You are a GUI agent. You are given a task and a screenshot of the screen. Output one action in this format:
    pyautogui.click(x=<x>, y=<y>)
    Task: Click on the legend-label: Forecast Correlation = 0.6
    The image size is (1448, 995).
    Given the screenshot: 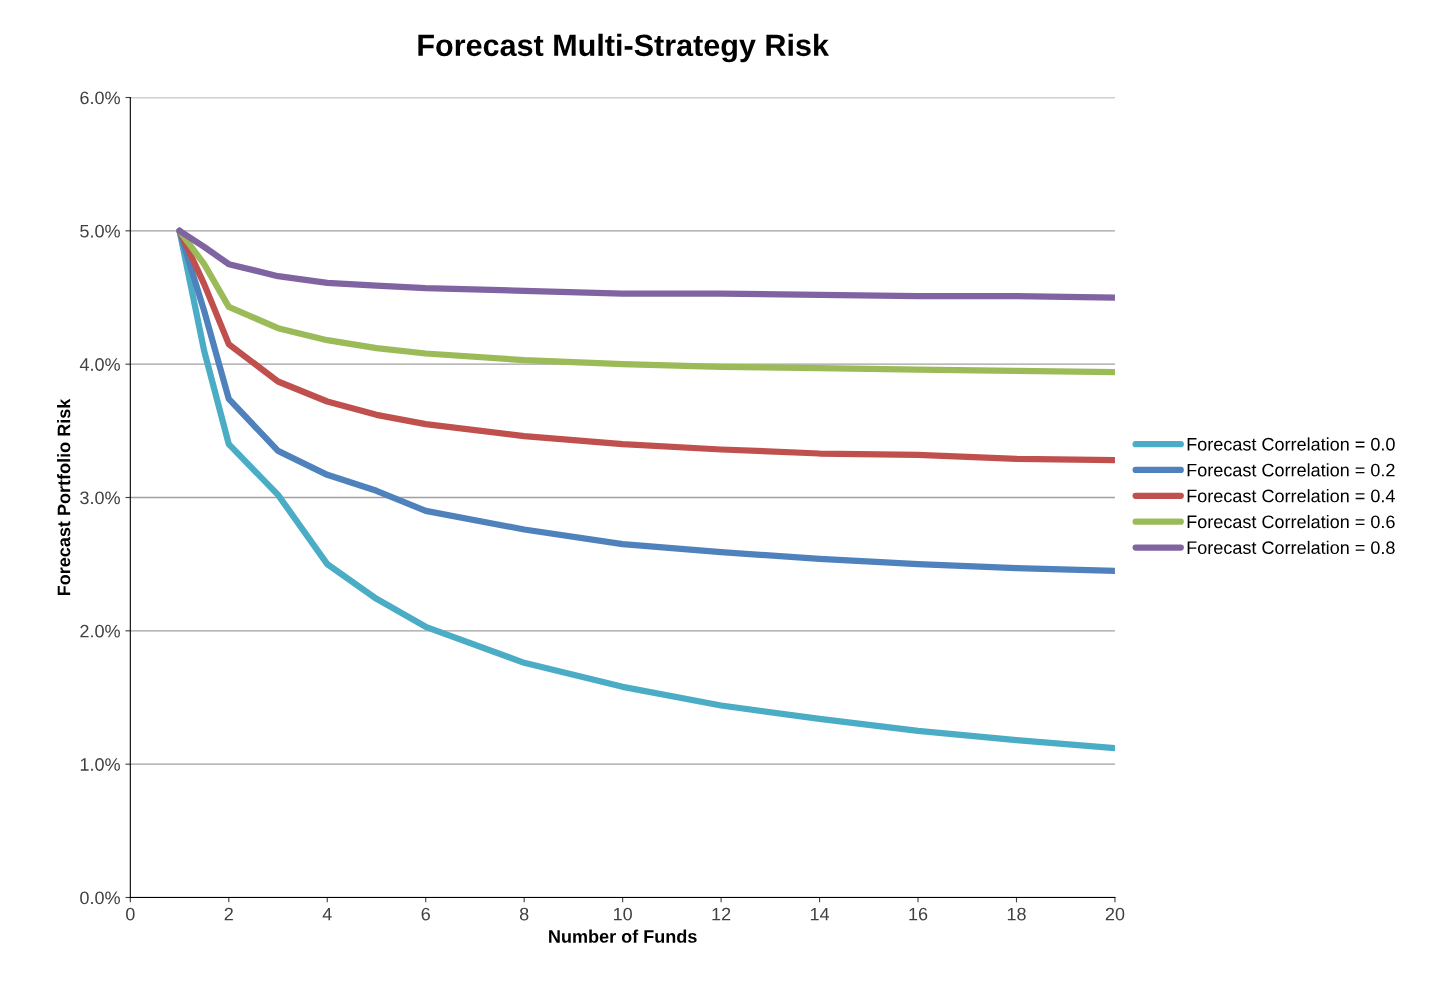 What is the action you would take?
    pyautogui.click(x=1291, y=521)
    